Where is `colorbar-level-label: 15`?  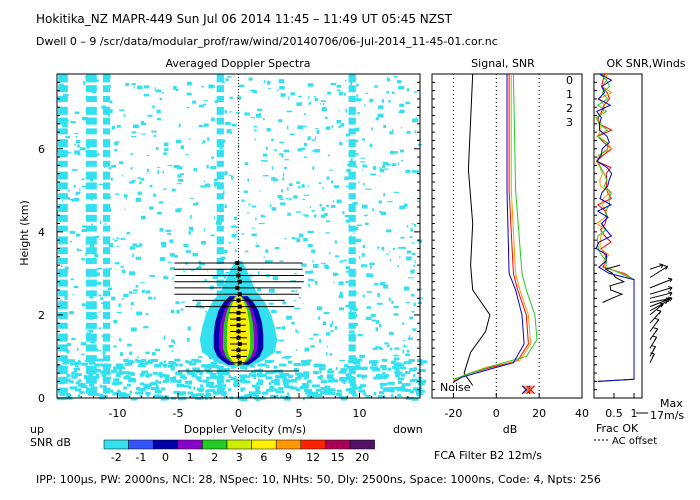
colorbar-level-label: 15 is located at coordinates (338, 457).